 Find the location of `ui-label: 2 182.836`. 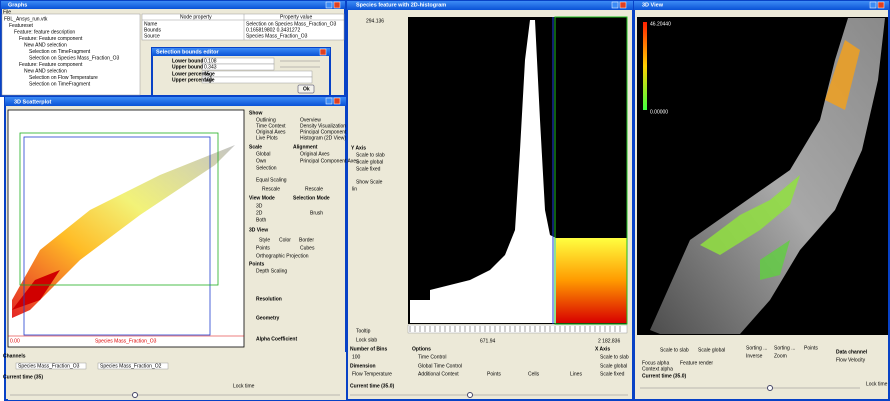

ui-label: 2 182.836 is located at coordinates (609, 341).